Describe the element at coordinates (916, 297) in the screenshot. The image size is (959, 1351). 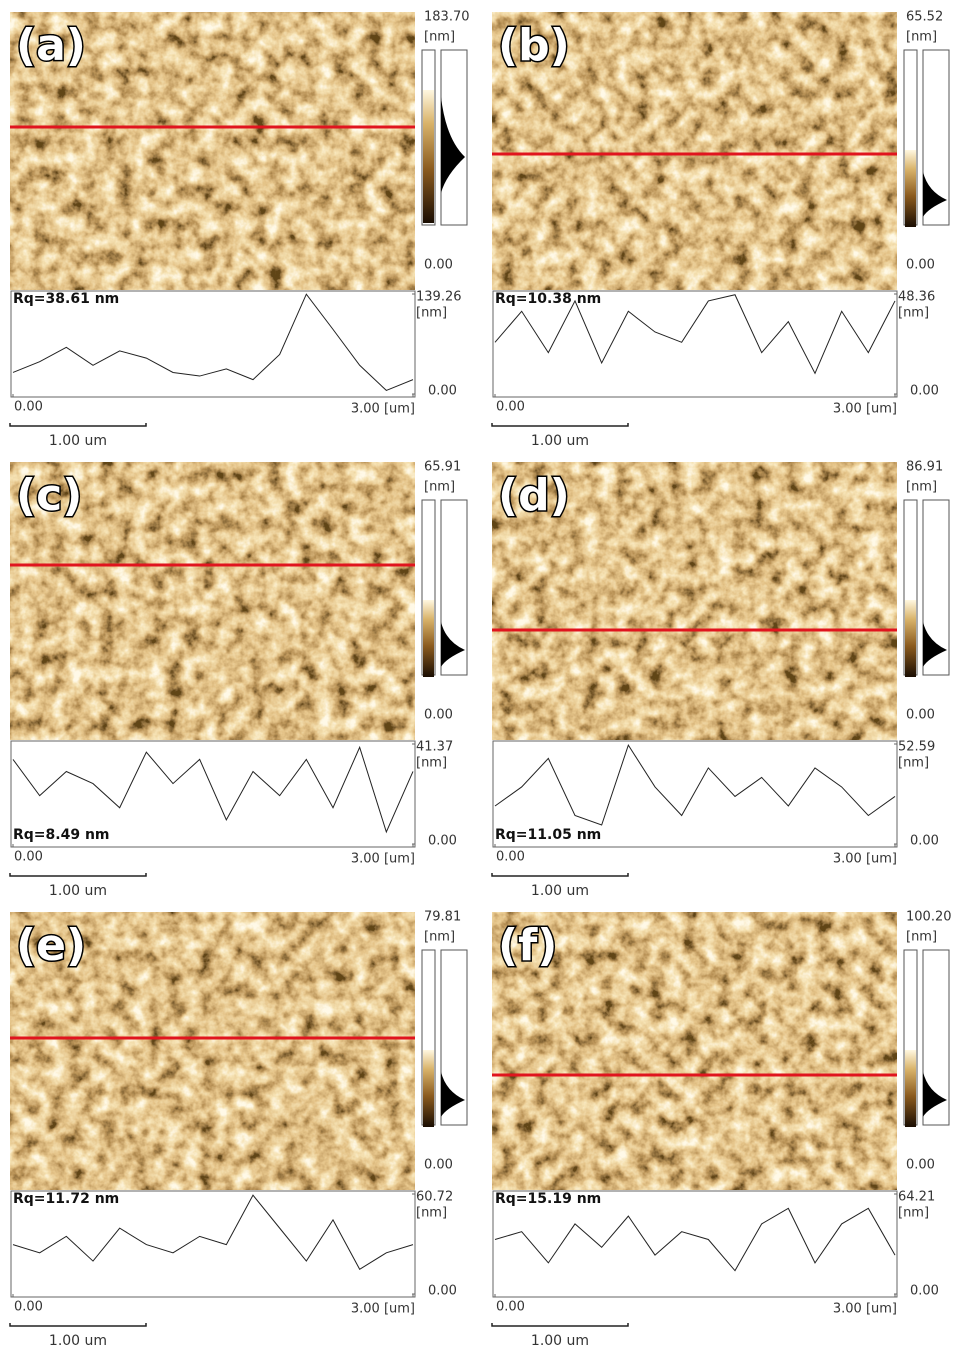
I see `y-tick-label: 48.36` at that location.